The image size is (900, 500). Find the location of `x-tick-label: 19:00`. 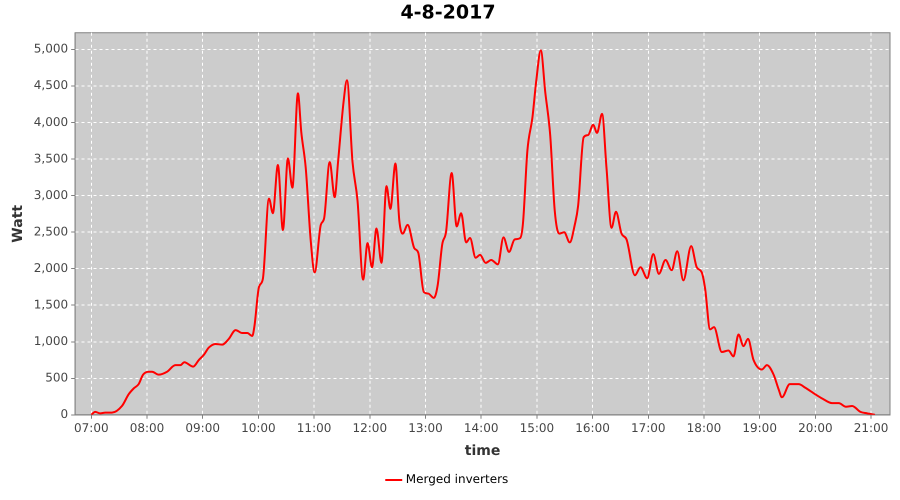

x-tick-label: 19:00 is located at coordinates (759, 428).